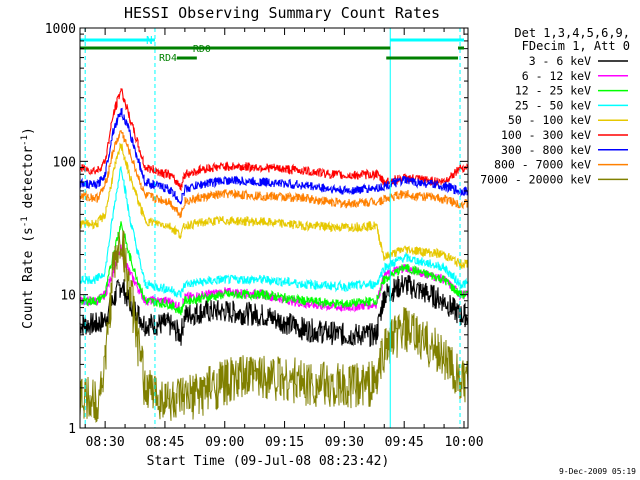 The height and width of the screenshot is (480, 640). What do you see at coordinates (556, 76) in the screenshot?
I see `legend-entry-label: 6 - 12 keV` at bounding box center [556, 76].